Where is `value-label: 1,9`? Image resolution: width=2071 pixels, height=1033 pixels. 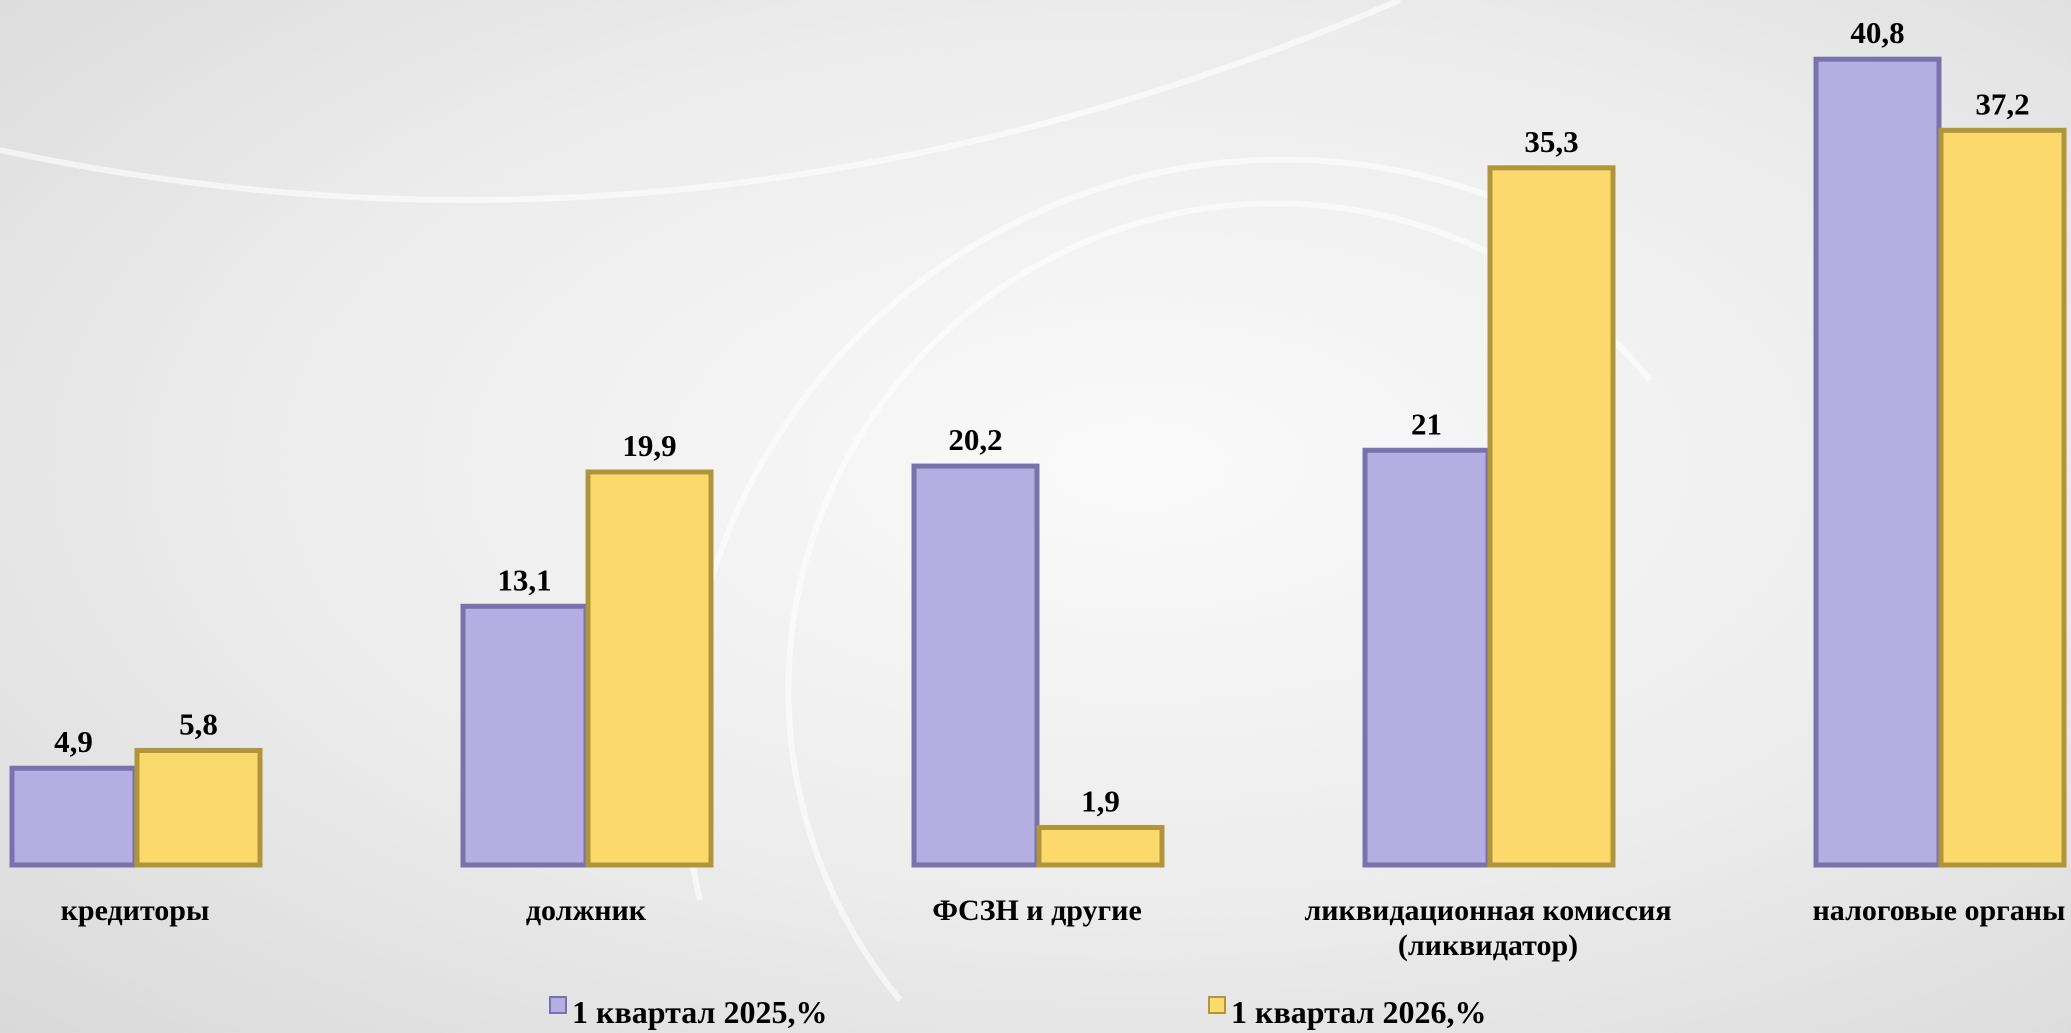
value-label: 1,9 is located at coordinates (1100, 800).